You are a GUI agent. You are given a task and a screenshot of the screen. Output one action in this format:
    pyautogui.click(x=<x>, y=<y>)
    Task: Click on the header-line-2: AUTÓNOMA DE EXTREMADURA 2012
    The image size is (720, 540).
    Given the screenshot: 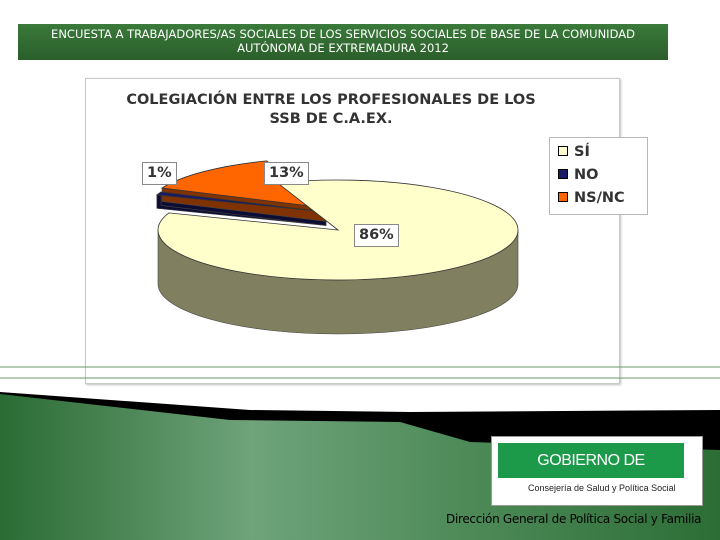 What is the action you would take?
    pyautogui.click(x=343, y=48)
    